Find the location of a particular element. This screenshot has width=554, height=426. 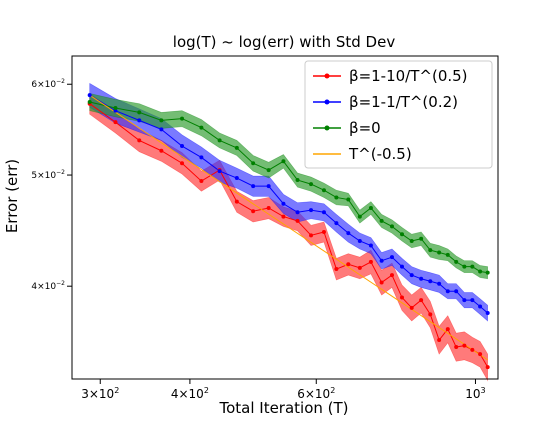

legend-box is located at coordinates (398, 114).